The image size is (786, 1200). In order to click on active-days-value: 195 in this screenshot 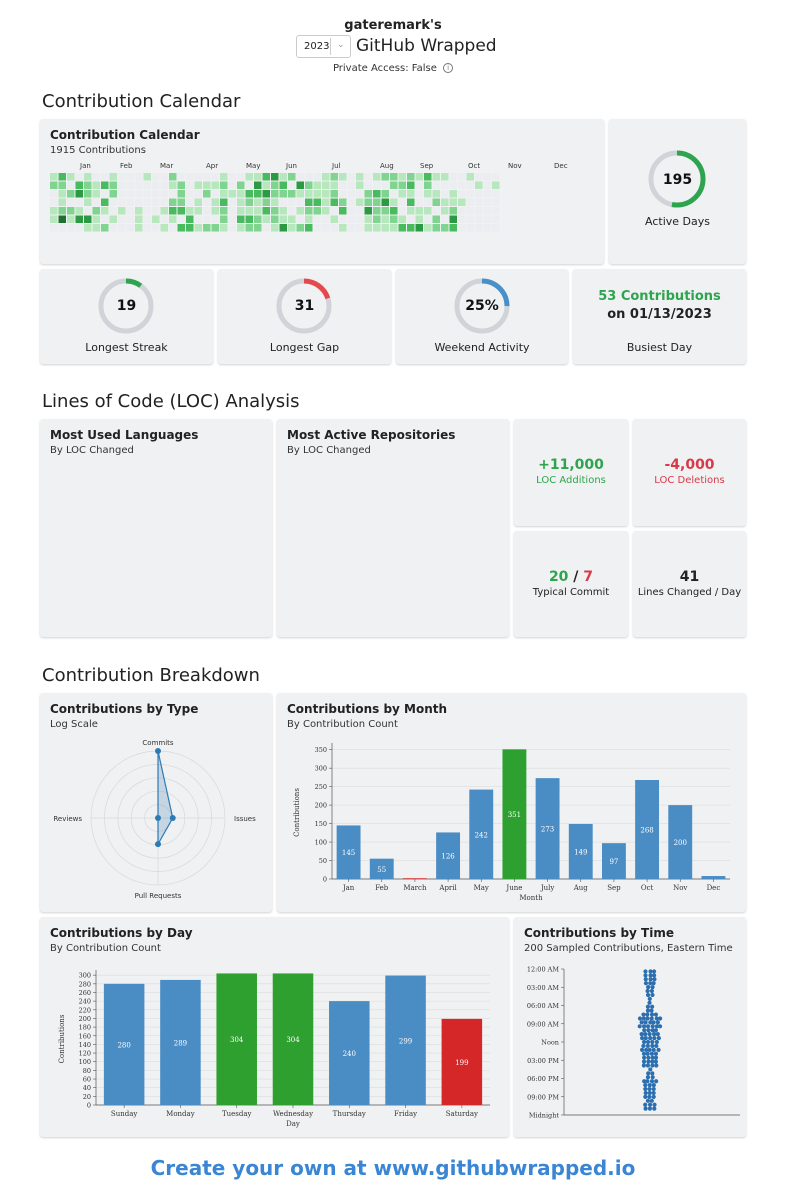, I will do `click(677, 180)`.